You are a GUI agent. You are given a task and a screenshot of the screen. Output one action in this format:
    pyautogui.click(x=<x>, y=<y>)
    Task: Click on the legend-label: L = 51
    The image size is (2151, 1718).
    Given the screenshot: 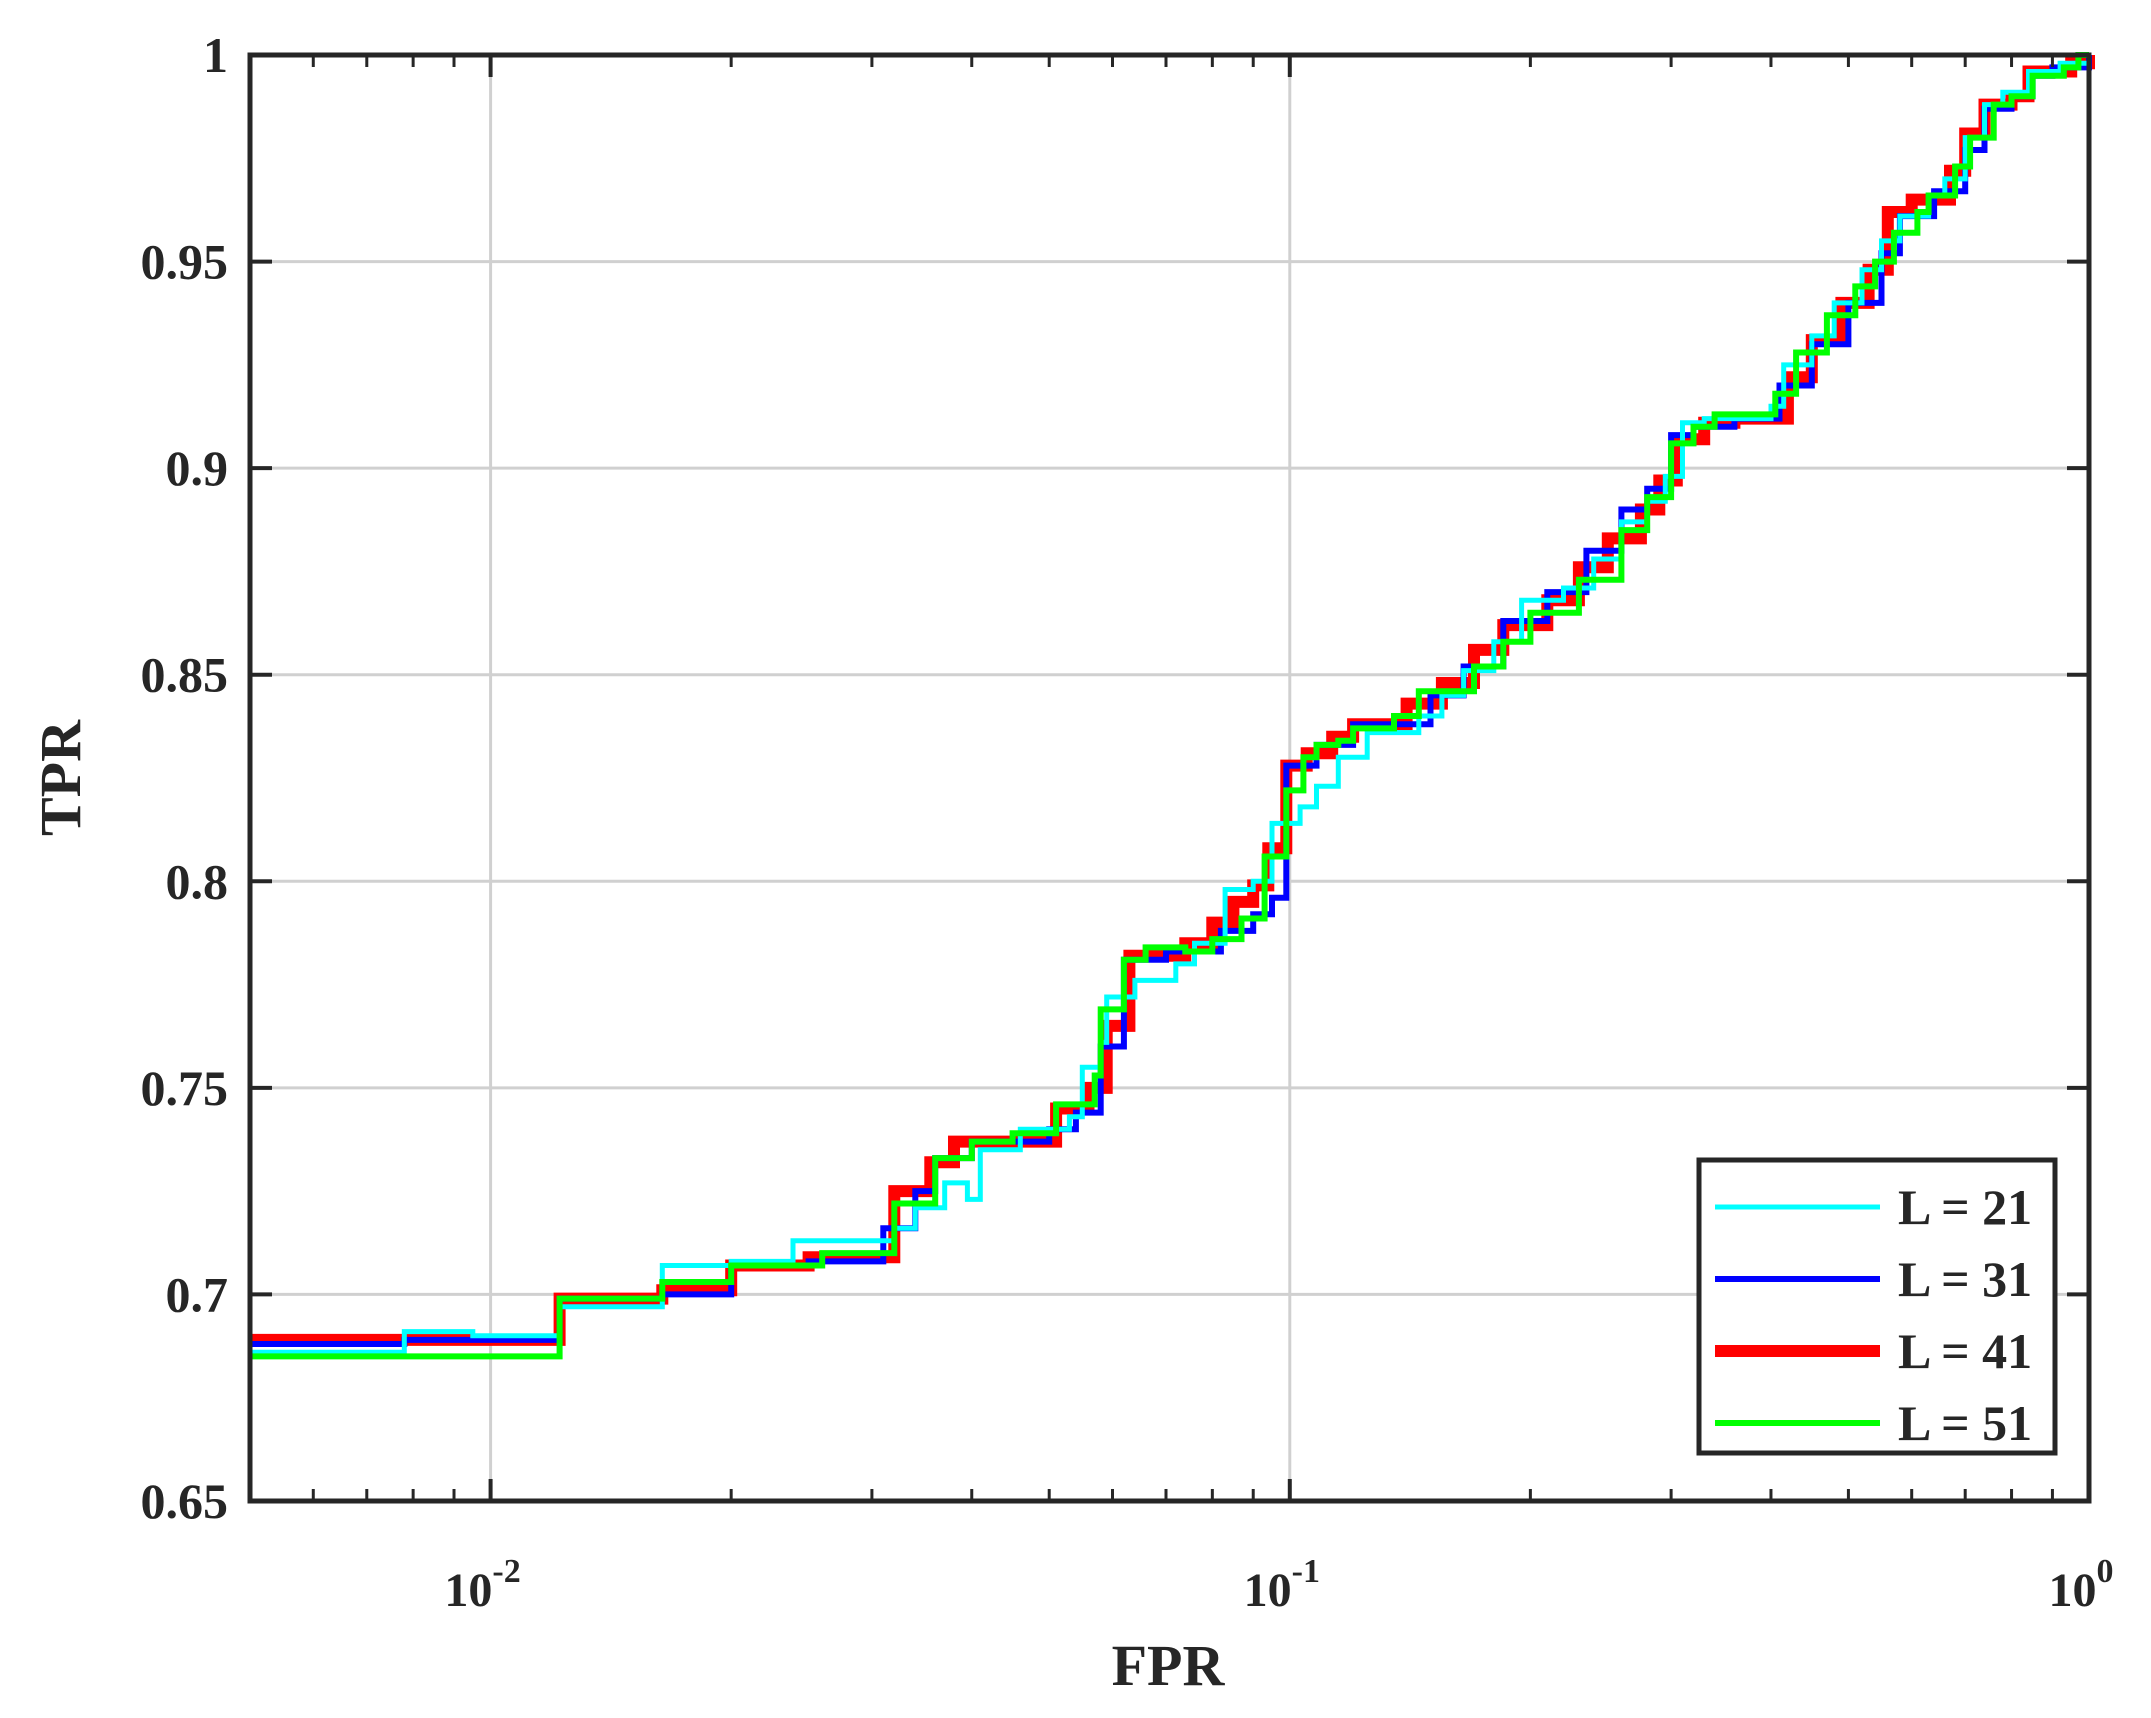 What is the action you would take?
    pyautogui.click(x=1965, y=1423)
    